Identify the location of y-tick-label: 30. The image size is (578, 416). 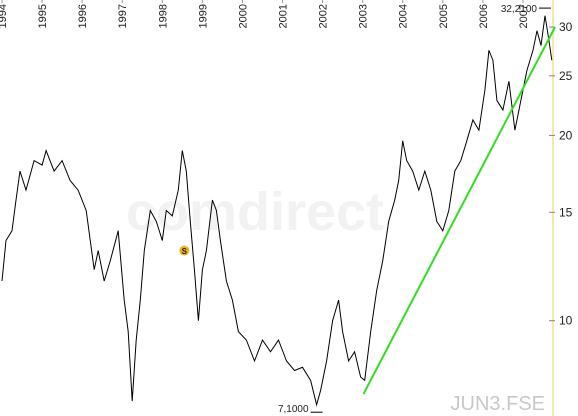
(566, 27).